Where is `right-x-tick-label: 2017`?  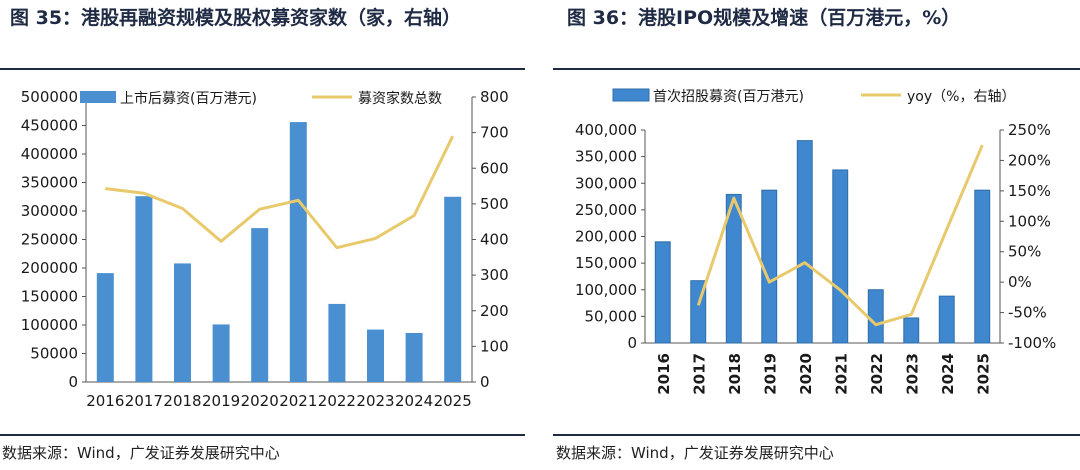
right-x-tick-label: 2017 is located at coordinates (699, 374).